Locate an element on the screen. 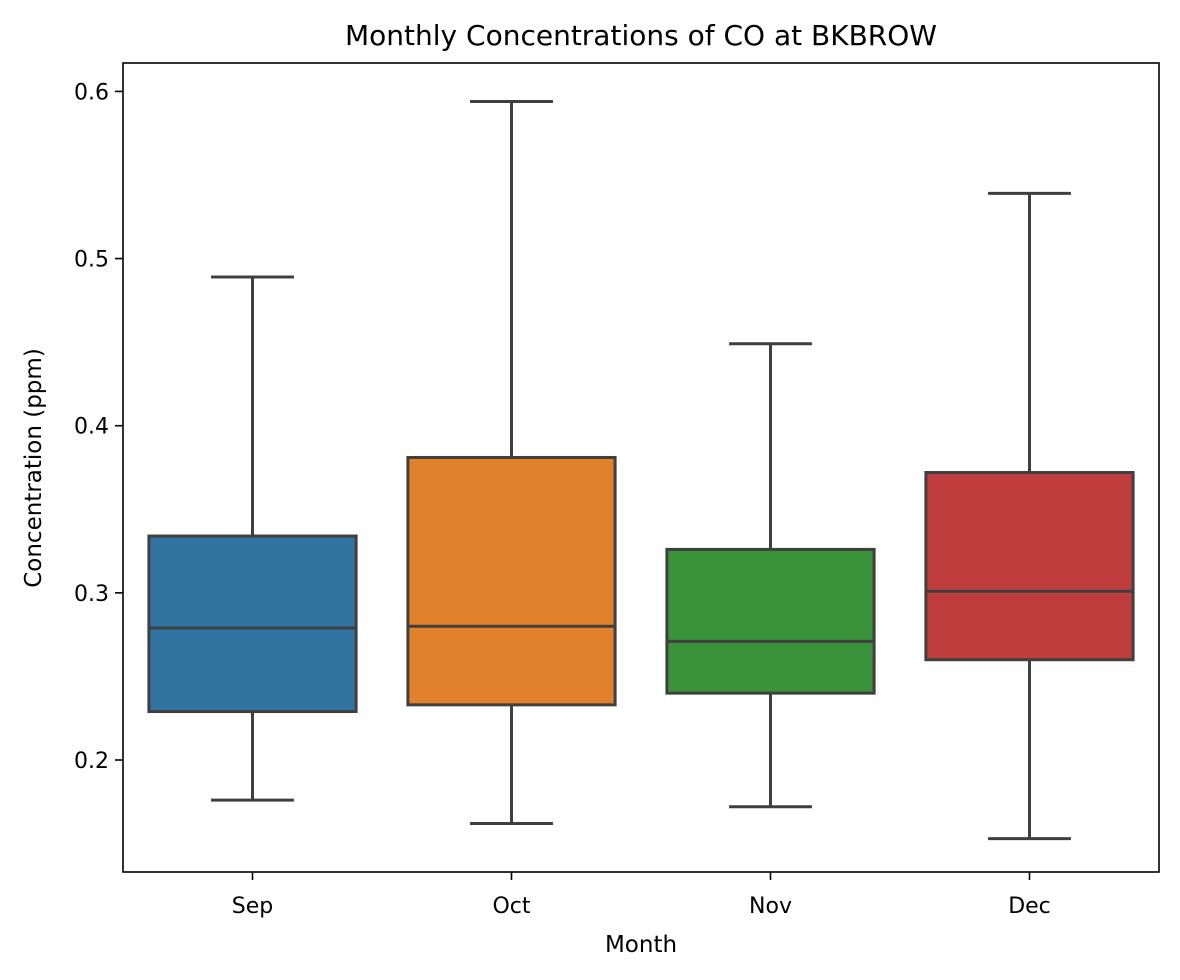  x-axis: Sep Oct Nov Dec is located at coordinates (641, 895).